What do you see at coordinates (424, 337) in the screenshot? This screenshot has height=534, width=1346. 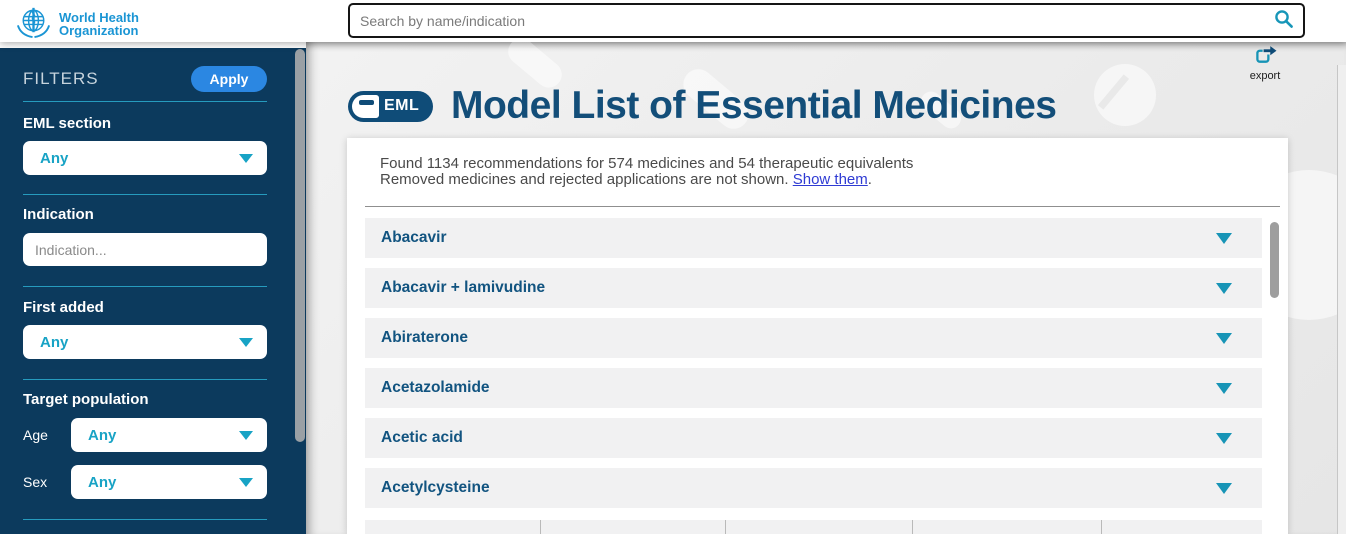 I see `medicine-name: Abiraterone` at bounding box center [424, 337].